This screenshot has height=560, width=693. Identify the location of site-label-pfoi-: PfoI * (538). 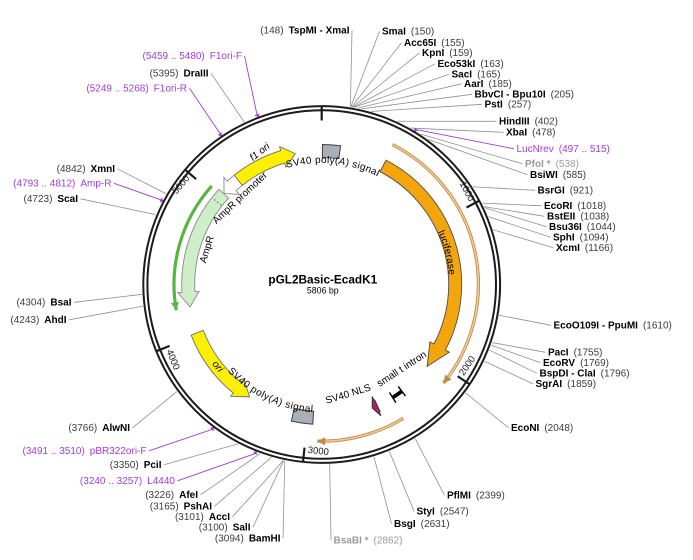
(552, 164).